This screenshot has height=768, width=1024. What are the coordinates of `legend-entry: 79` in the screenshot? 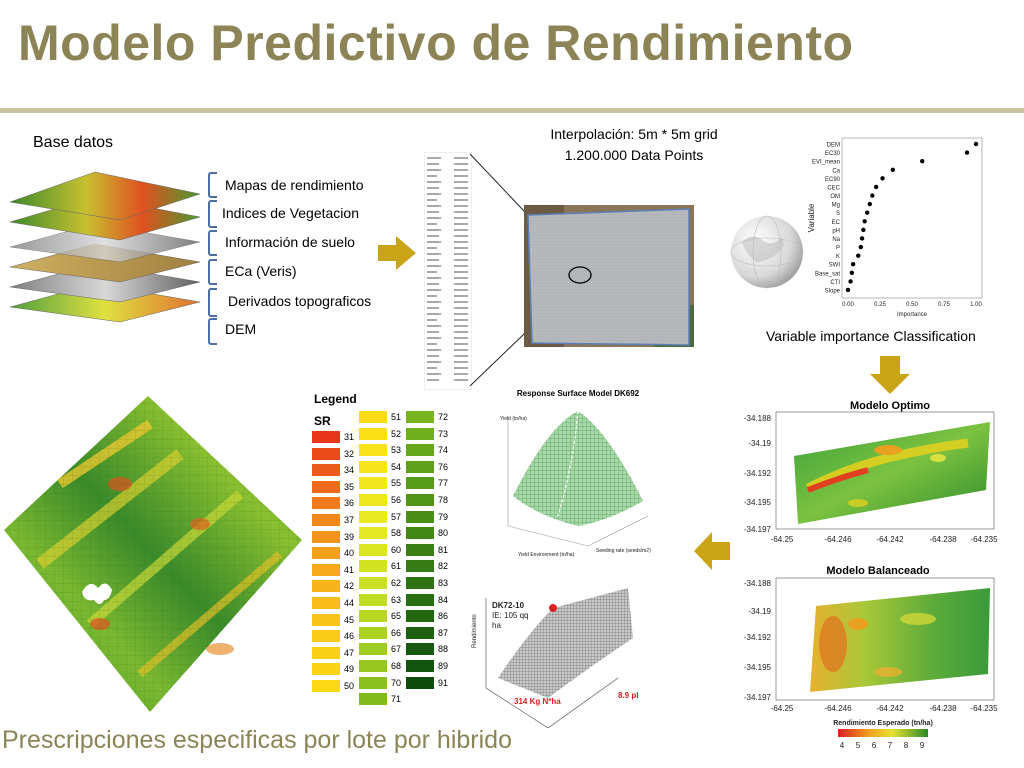 It's located at (427, 517).